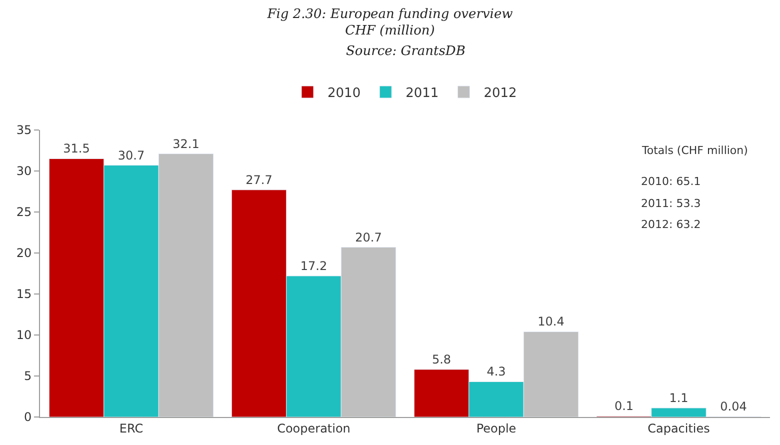 This screenshot has height=445, width=780. Describe the element at coordinates (679, 428) in the screenshot. I see `x-tick-label: Capacities` at that location.